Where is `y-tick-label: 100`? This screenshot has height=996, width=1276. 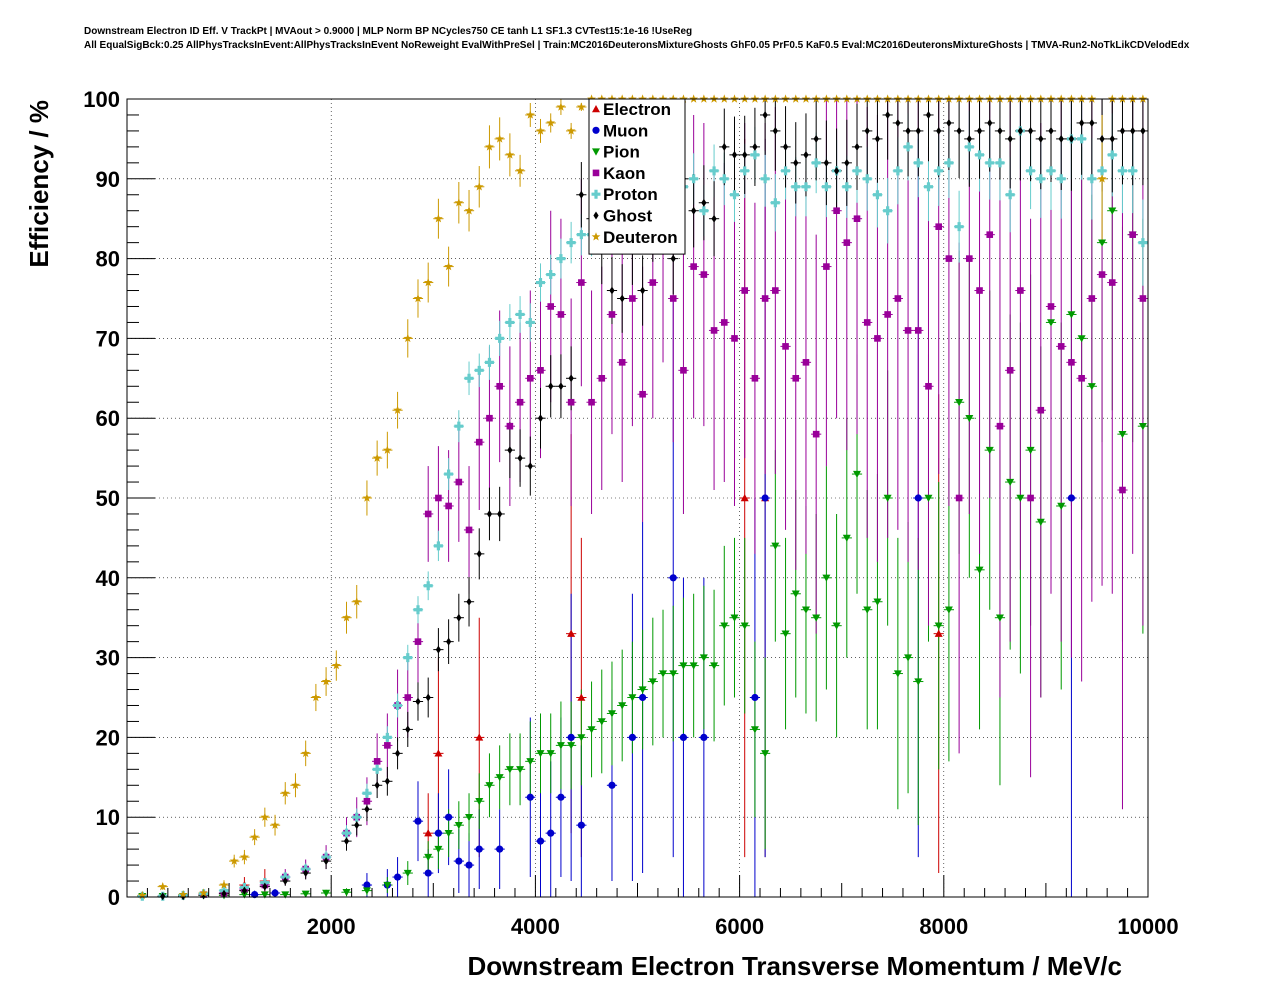 y-tick-label: 100 is located at coordinates (101, 99).